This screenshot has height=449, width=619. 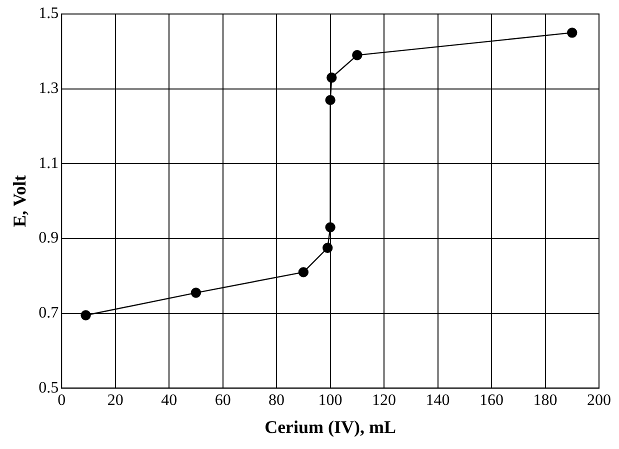 I want to click on x-tick-label: 140, so click(x=438, y=401).